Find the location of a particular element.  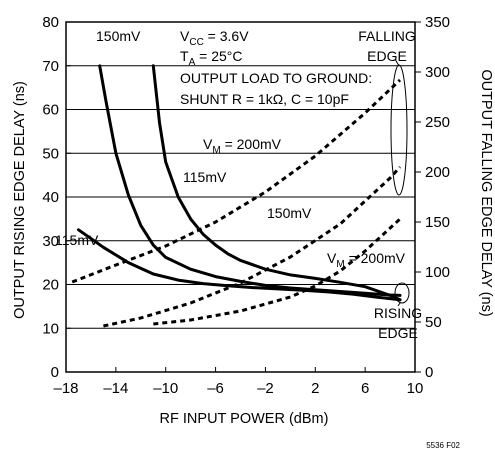

y-right-tick-label: 100 is located at coordinates (437, 272).